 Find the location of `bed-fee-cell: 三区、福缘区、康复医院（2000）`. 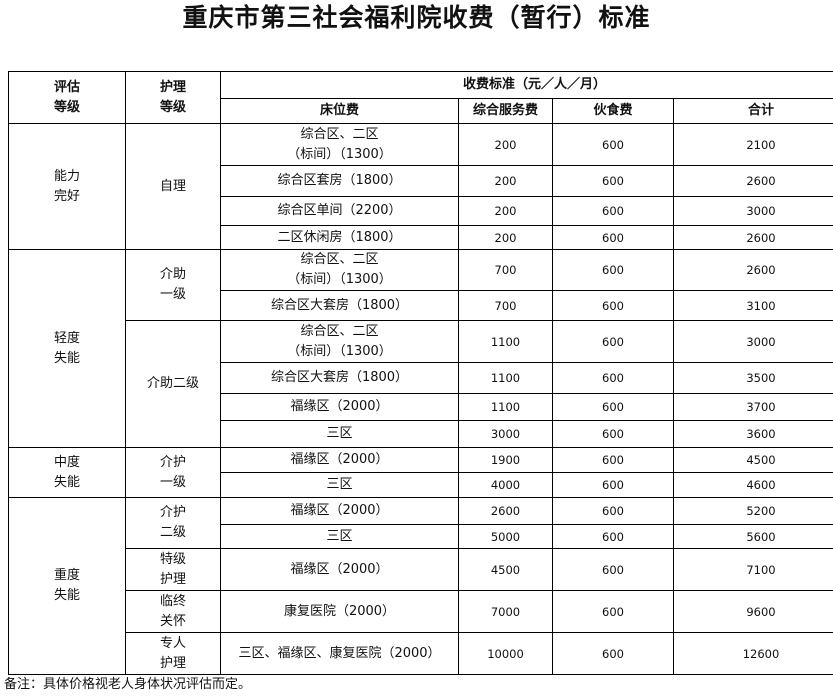

bed-fee-cell: 三区、福缘区、康复医院（2000） is located at coordinates (339, 653).